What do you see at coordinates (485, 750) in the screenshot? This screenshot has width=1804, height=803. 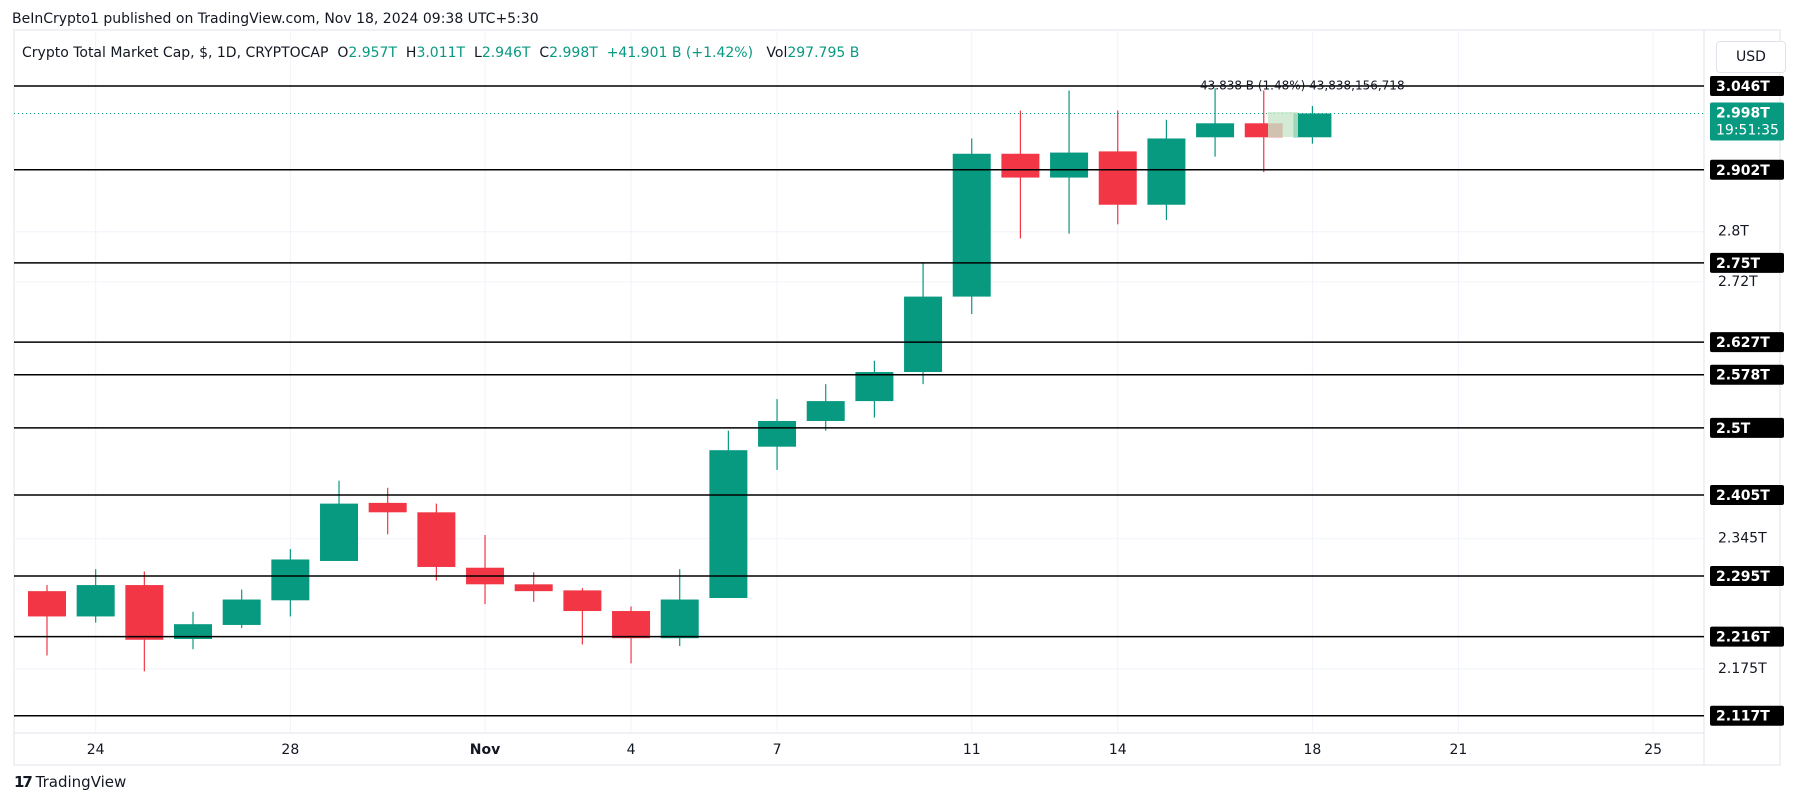 I see `x-tick-label: Nov` at bounding box center [485, 750].